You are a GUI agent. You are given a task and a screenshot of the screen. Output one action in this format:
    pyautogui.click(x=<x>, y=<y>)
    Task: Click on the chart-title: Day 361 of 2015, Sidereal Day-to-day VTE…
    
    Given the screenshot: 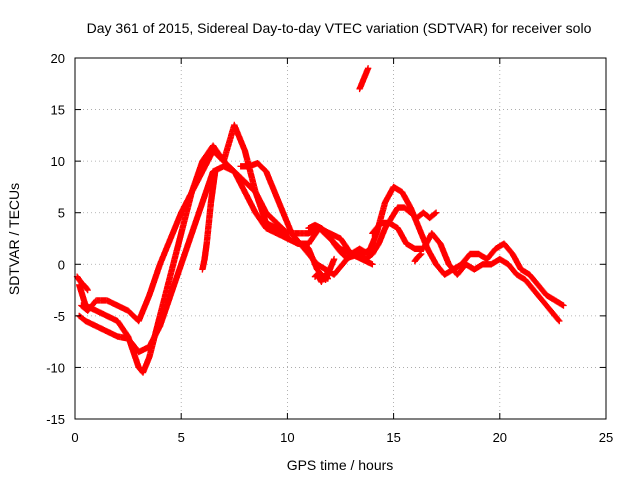 What is the action you would take?
    pyautogui.click(x=339, y=28)
    